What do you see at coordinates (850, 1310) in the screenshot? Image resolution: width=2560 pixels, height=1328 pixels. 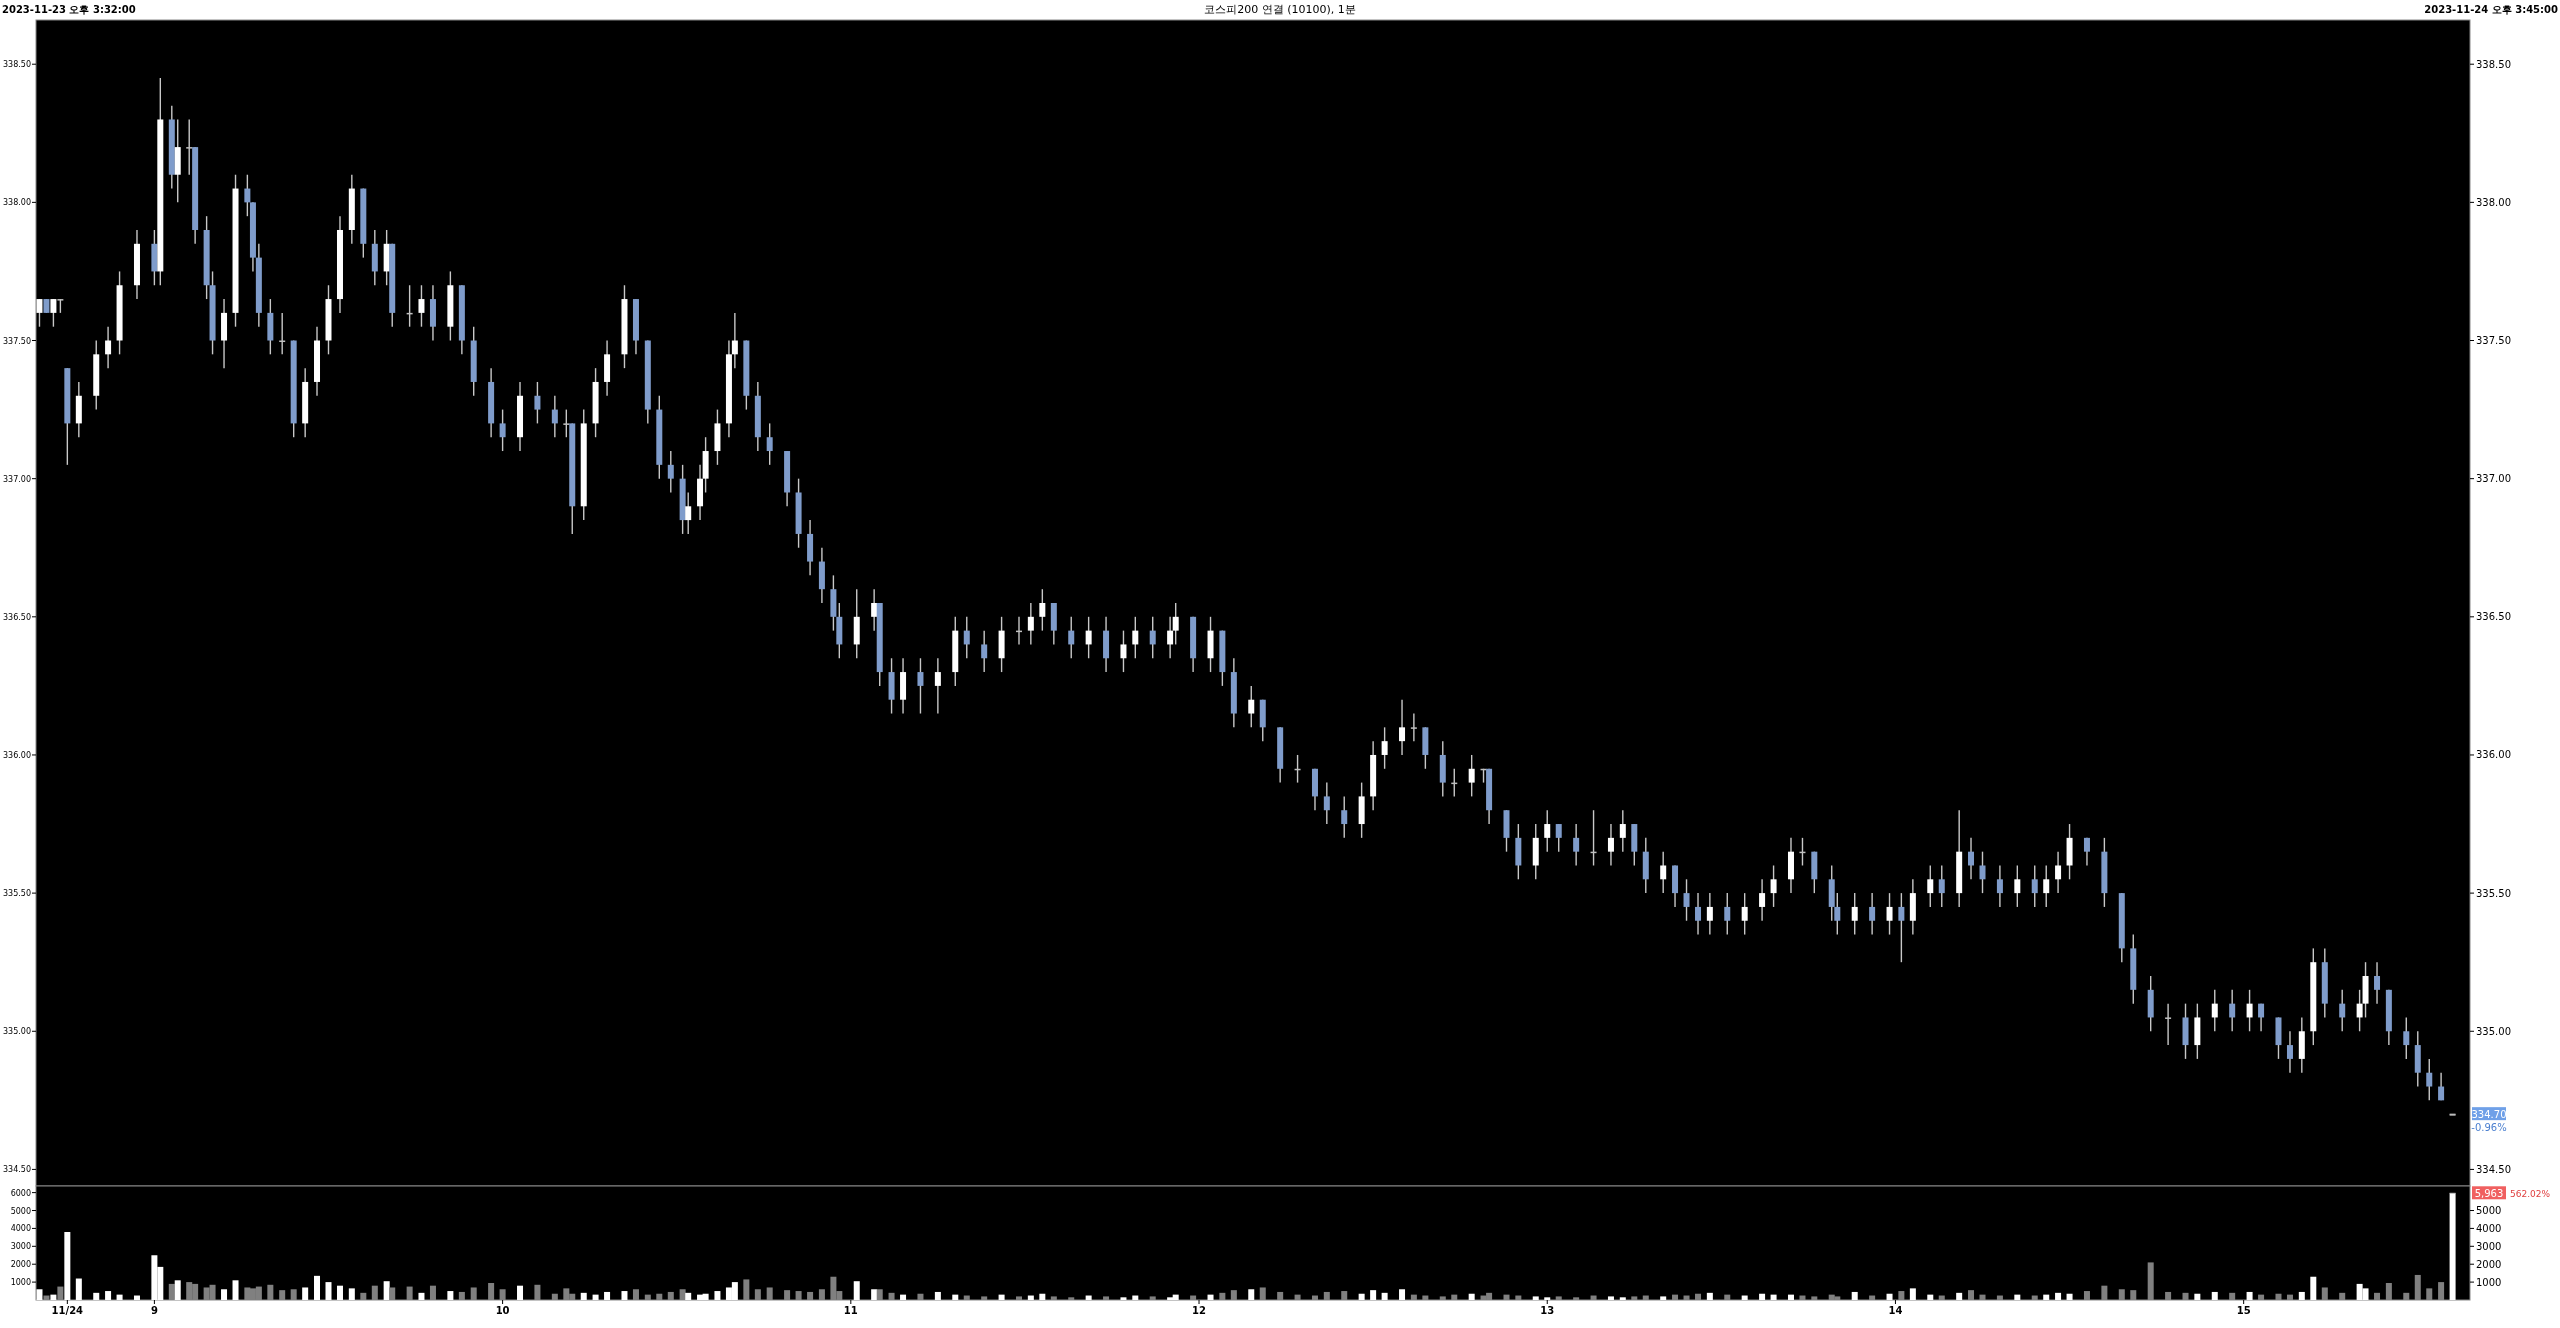 I see `x-tick-label: 11` at bounding box center [850, 1310].